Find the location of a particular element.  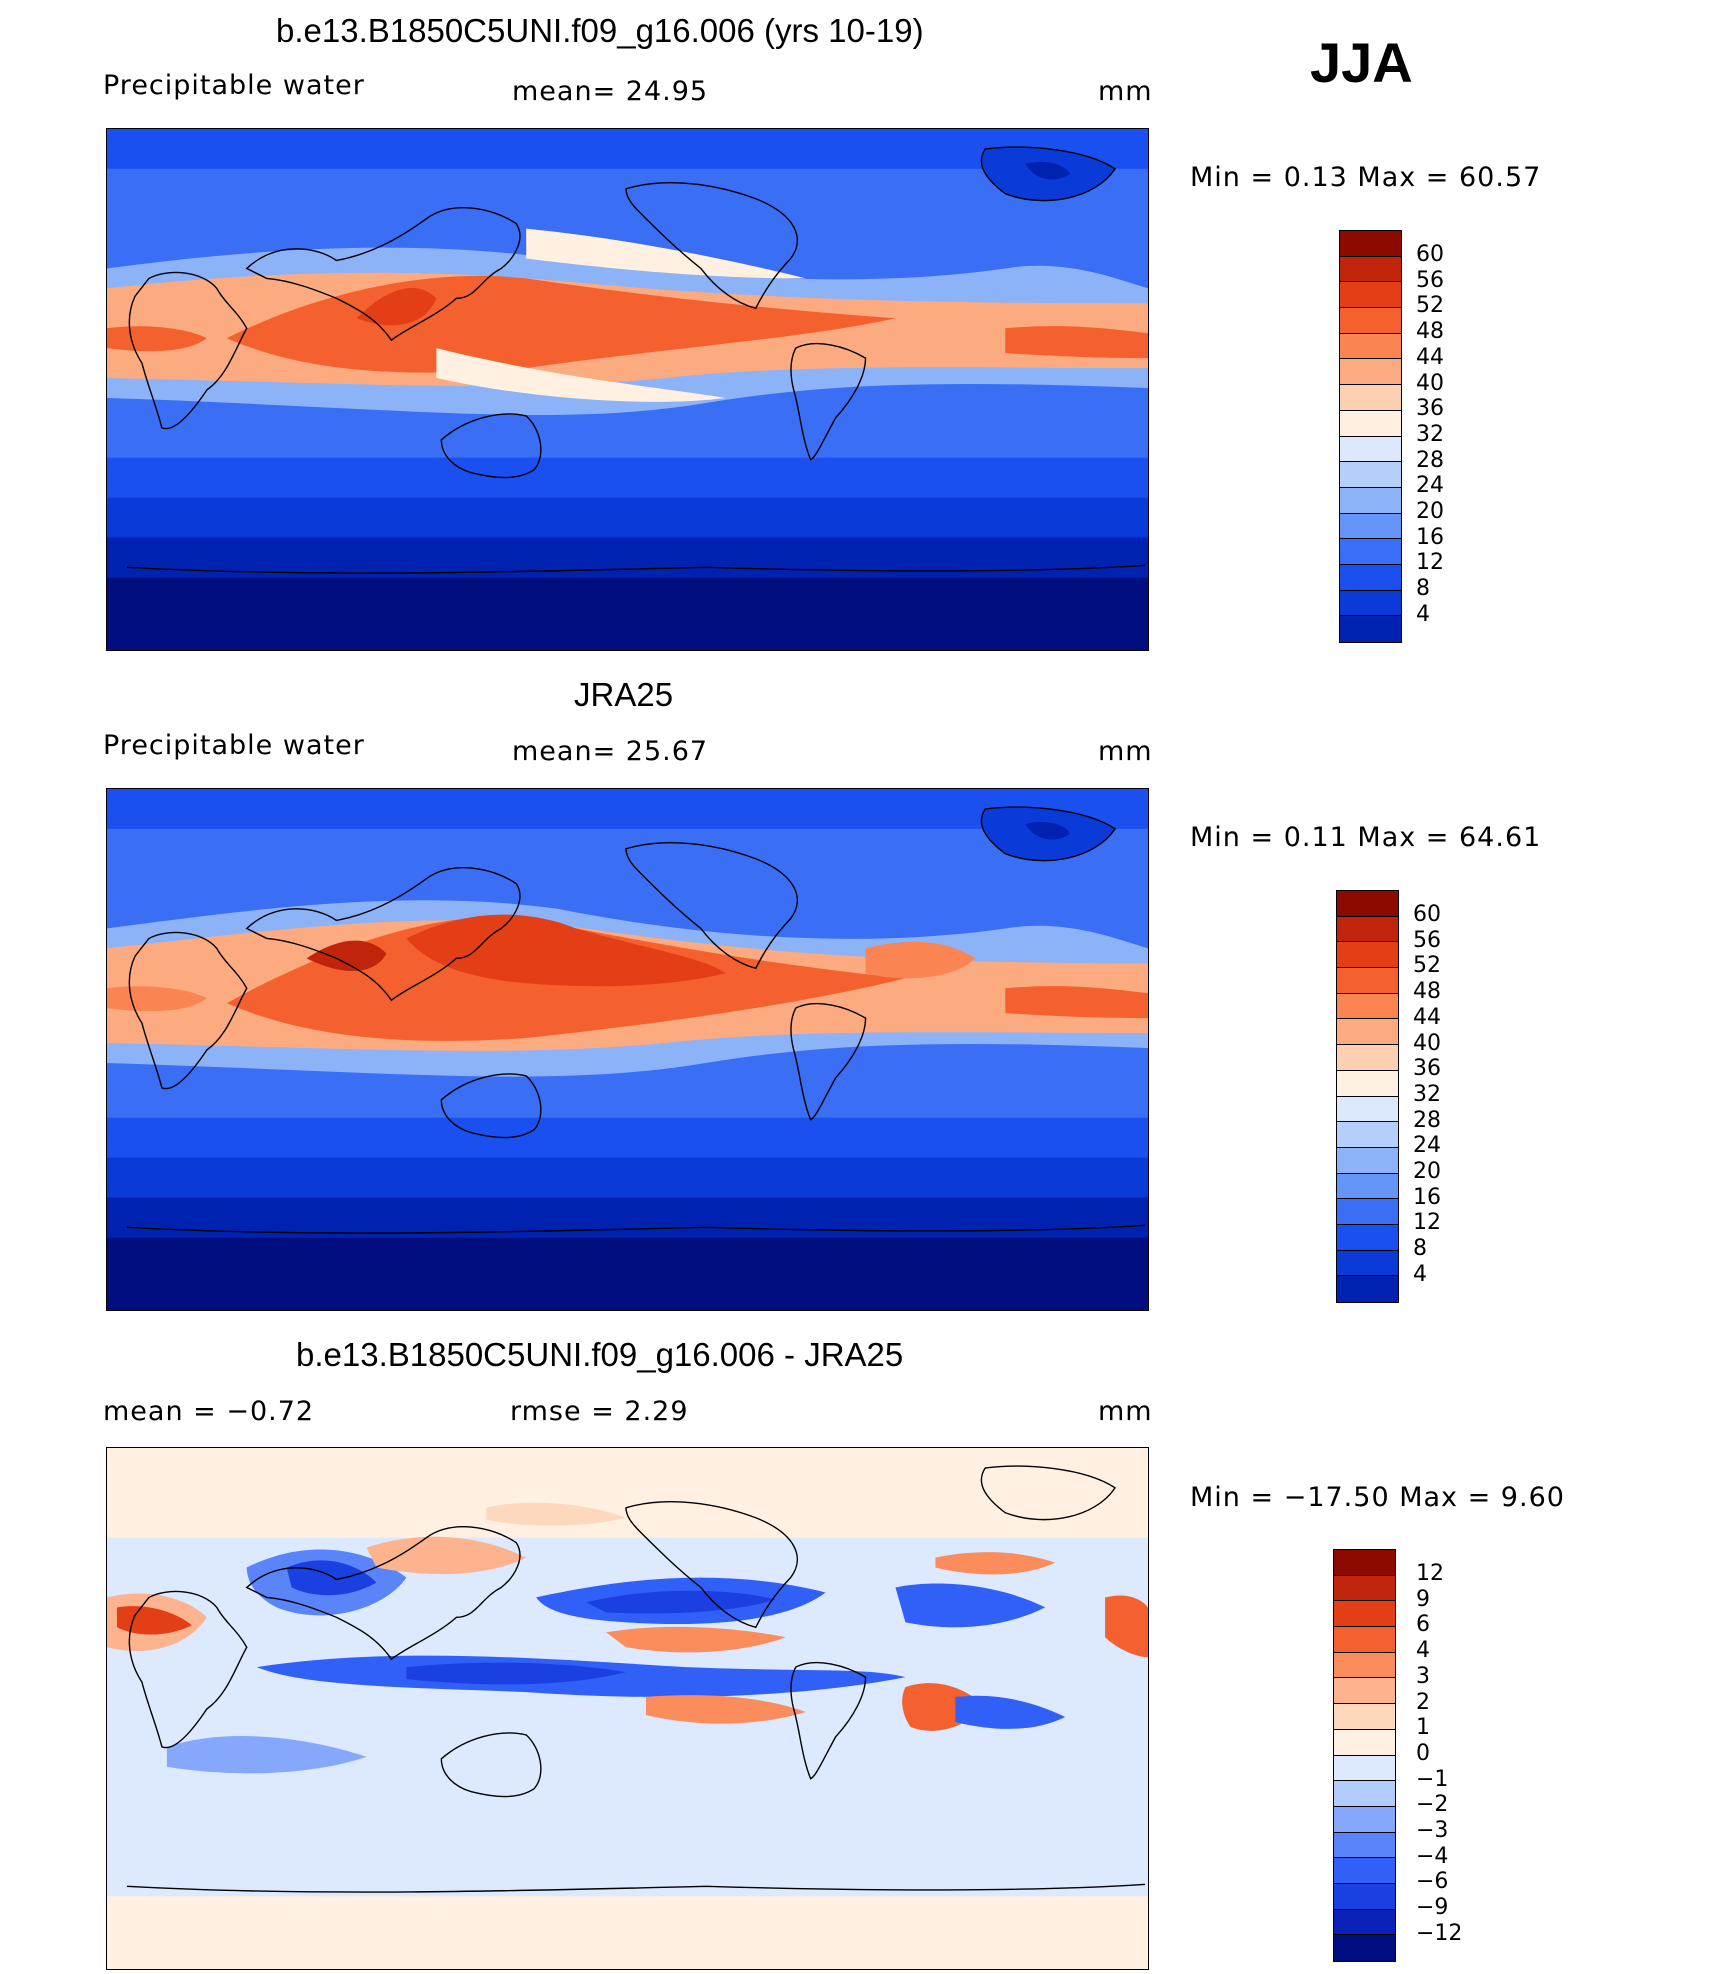

colorbar-tick-label: −2 is located at coordinates (1432, 1805).